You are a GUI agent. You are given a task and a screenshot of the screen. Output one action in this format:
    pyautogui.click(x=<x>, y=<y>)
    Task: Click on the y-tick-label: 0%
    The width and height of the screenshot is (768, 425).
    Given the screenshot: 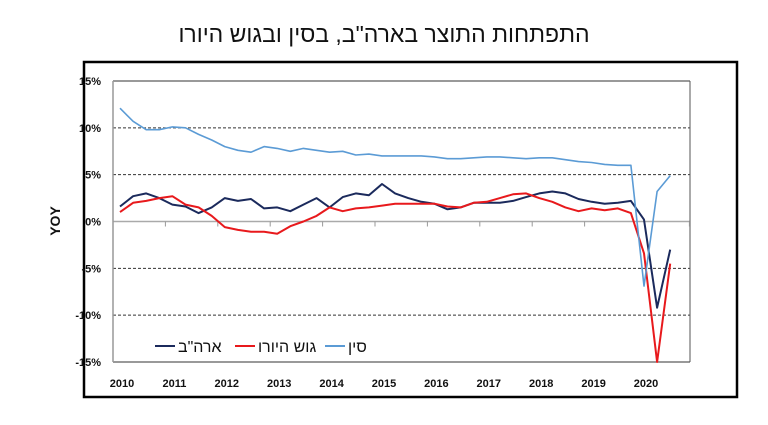 What is the action you would take?
    pyautogui.click(x=93, y=223)
    